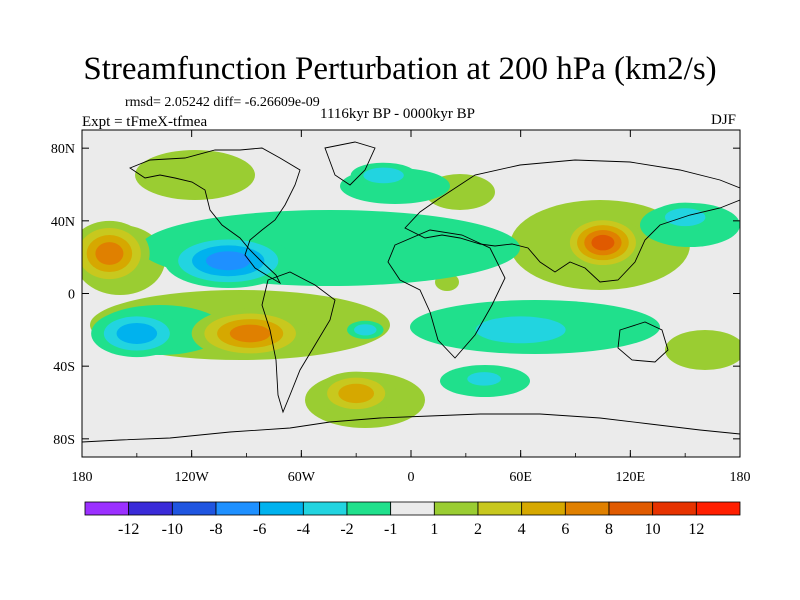  What do you see at coordinates (522, 529) in the screenshot?
I see `colorbar-label: 4` at bounding box center [522, 529].